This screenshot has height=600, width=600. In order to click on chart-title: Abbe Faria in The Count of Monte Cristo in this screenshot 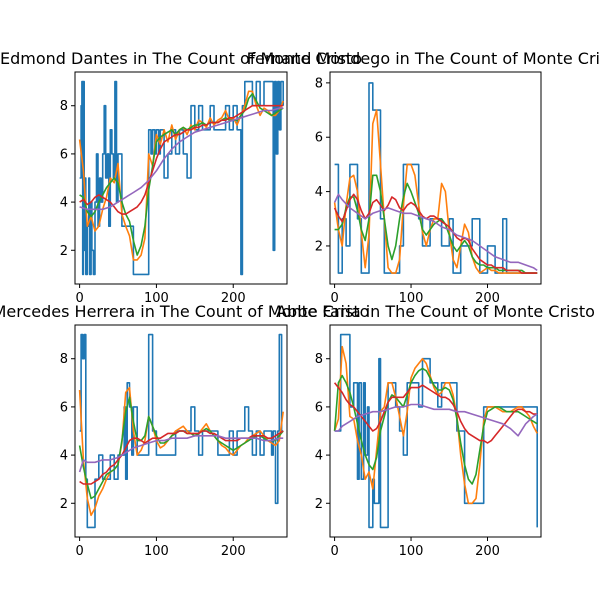, I will do `click(435, 311)`.